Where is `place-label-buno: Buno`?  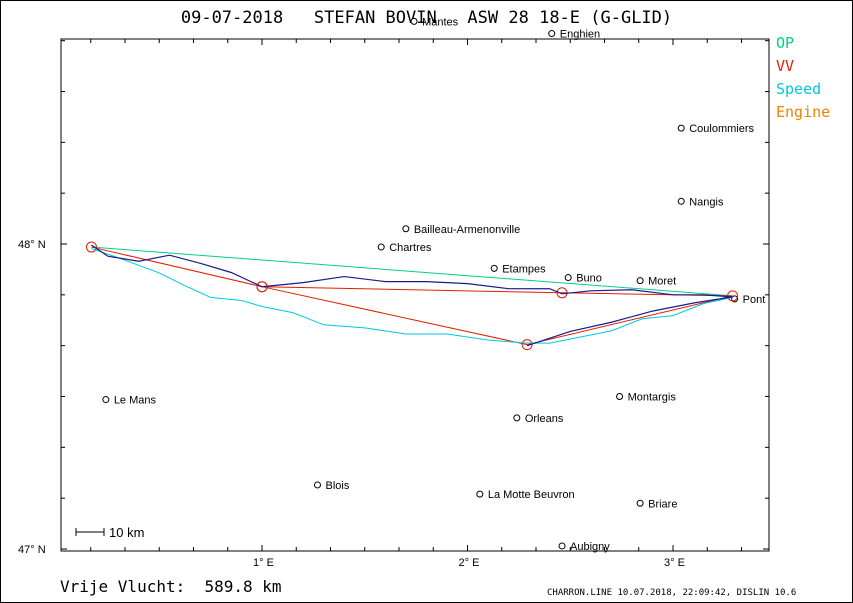 place-label-buno: Buno is located at coordinates (589, 279).